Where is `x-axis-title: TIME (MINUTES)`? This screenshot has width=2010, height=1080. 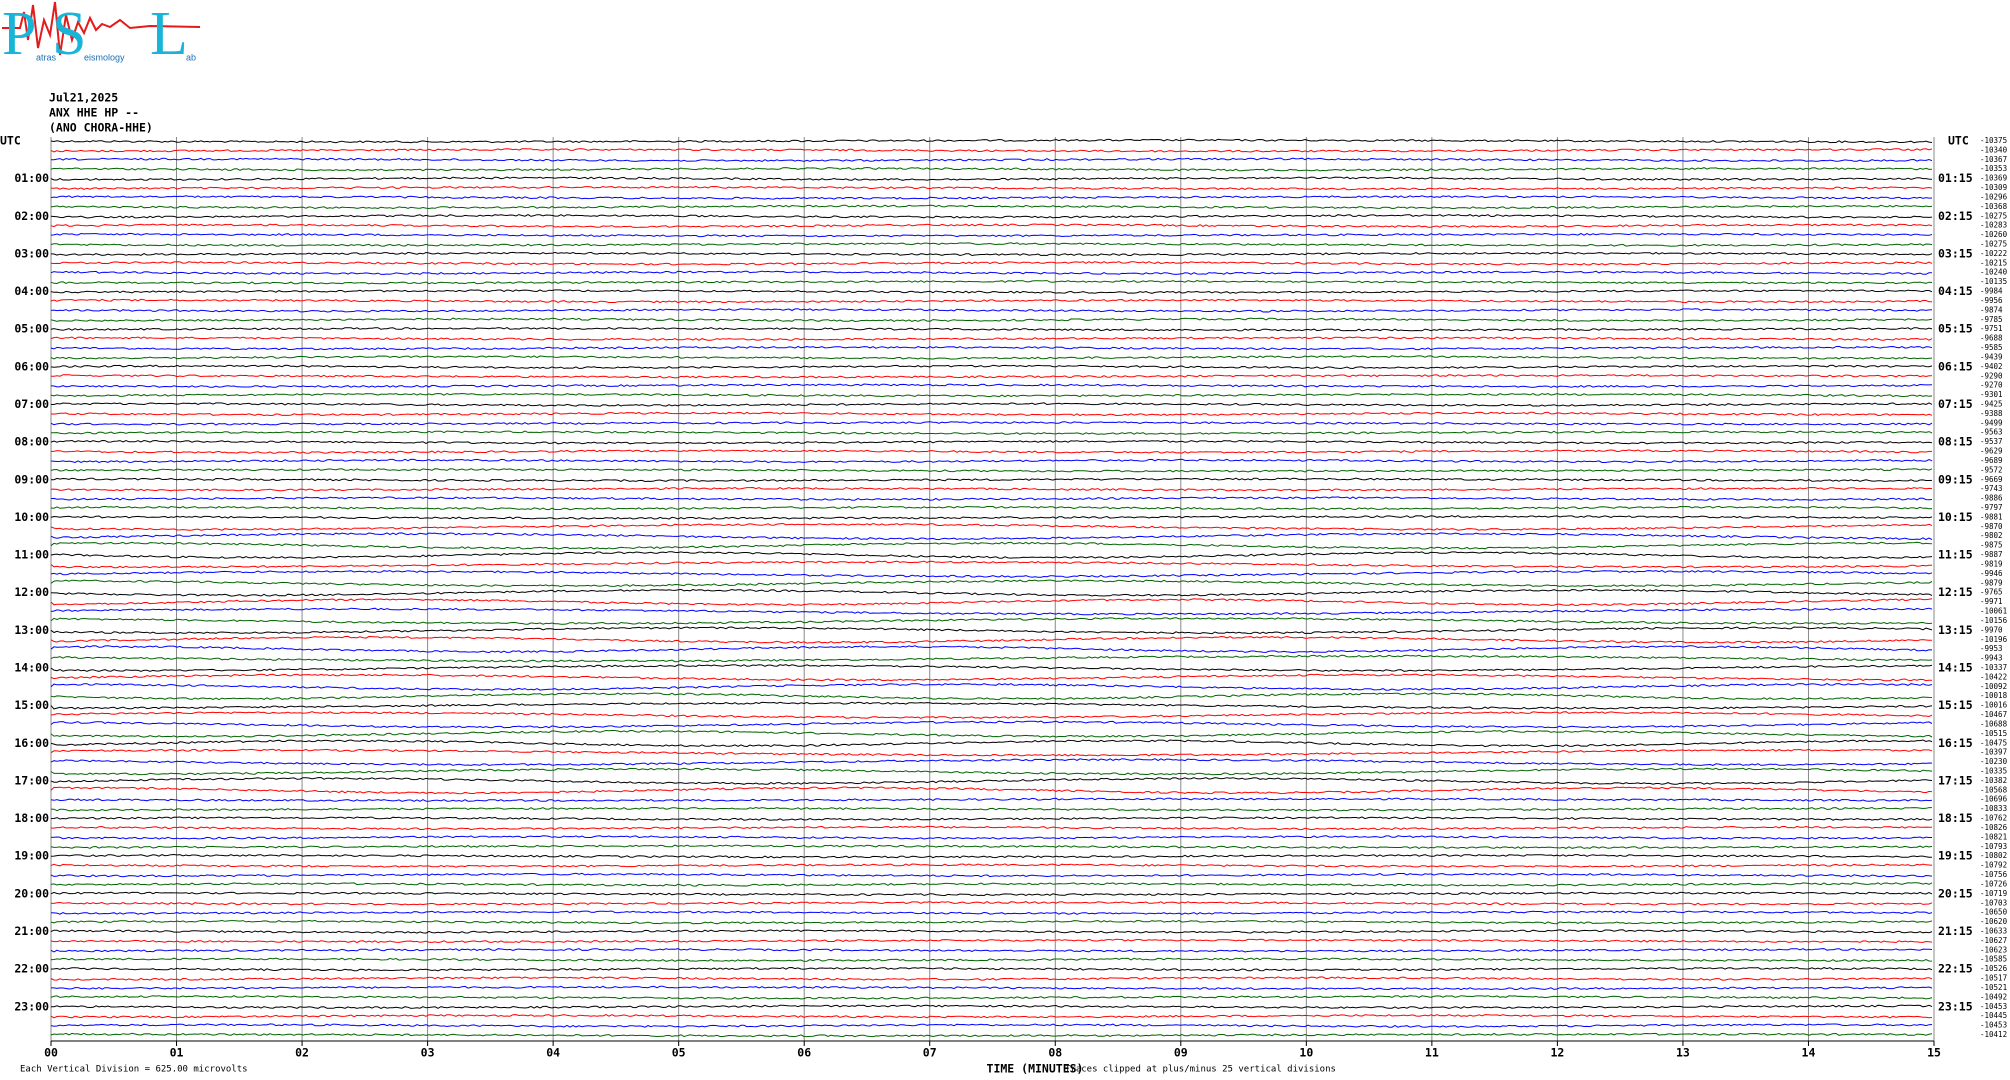 x-axis-title: TIME (MINUTES) is located at coordinates (1035, 1069).